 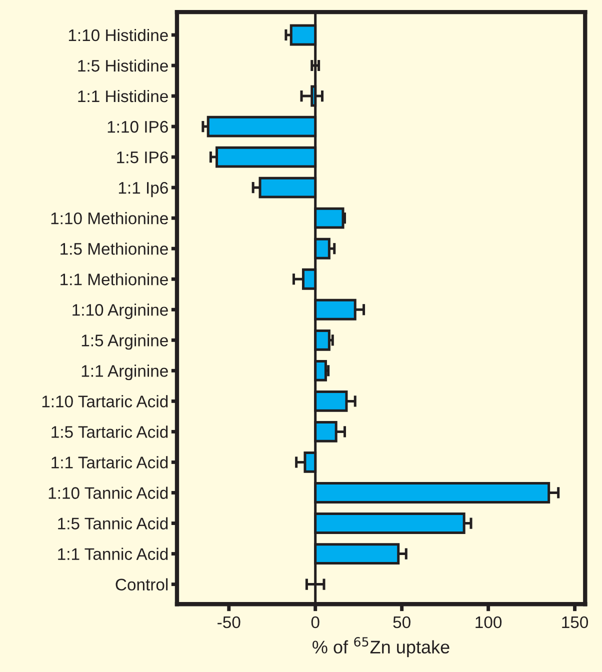 What do you see at coordinates (109, 218) in the screenshot?
I see `y-tick-label: 1:10 Methionine` at bounding box center [109, 218].